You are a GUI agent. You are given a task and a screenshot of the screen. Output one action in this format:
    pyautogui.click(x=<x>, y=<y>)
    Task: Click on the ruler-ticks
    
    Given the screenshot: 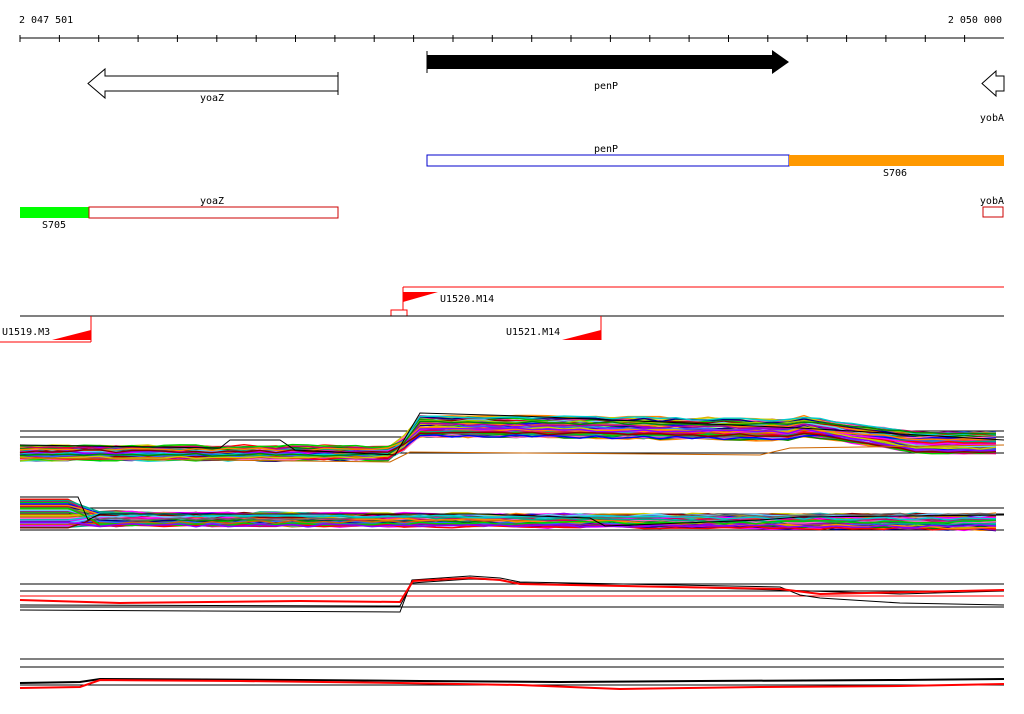 What is the action you would take?
    pyautogui.click(x=492, y=38)
    